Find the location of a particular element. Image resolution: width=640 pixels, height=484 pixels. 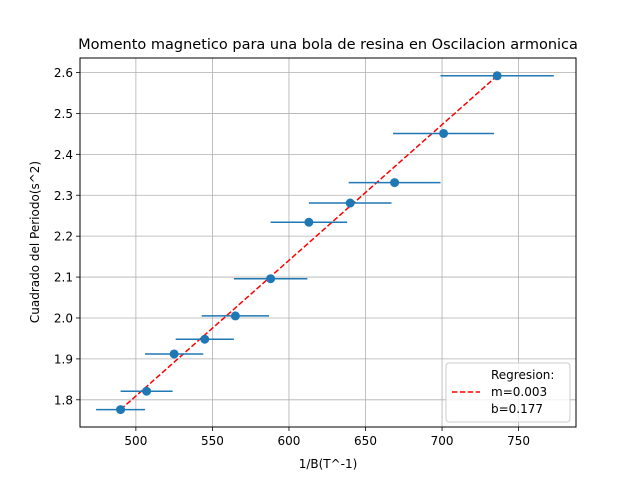

legend-line-1: Regresion: is located at coordinates (522, 375).